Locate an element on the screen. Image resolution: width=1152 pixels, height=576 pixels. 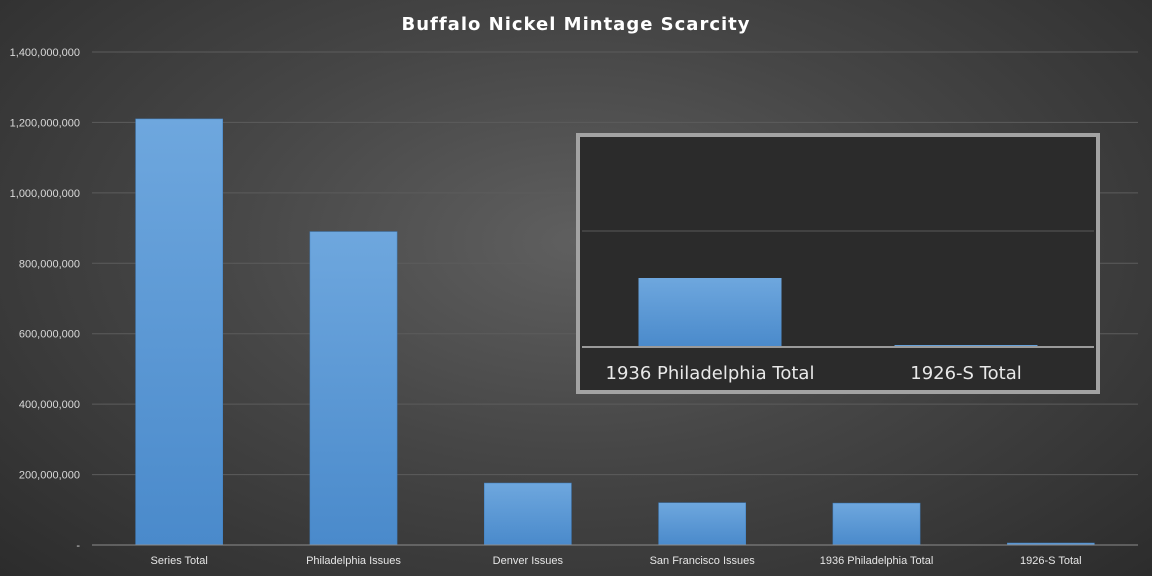
y-tick-label: 1,400,000,000 is located at coordinates (45, 53).